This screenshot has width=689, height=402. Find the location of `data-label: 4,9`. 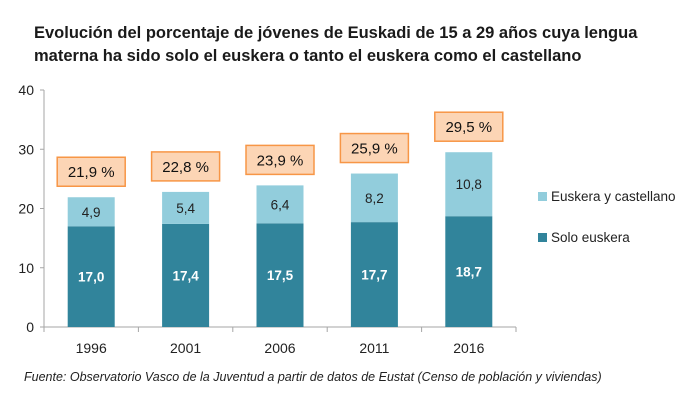

data-label: 4,9 is located at coordinates (91, 212).